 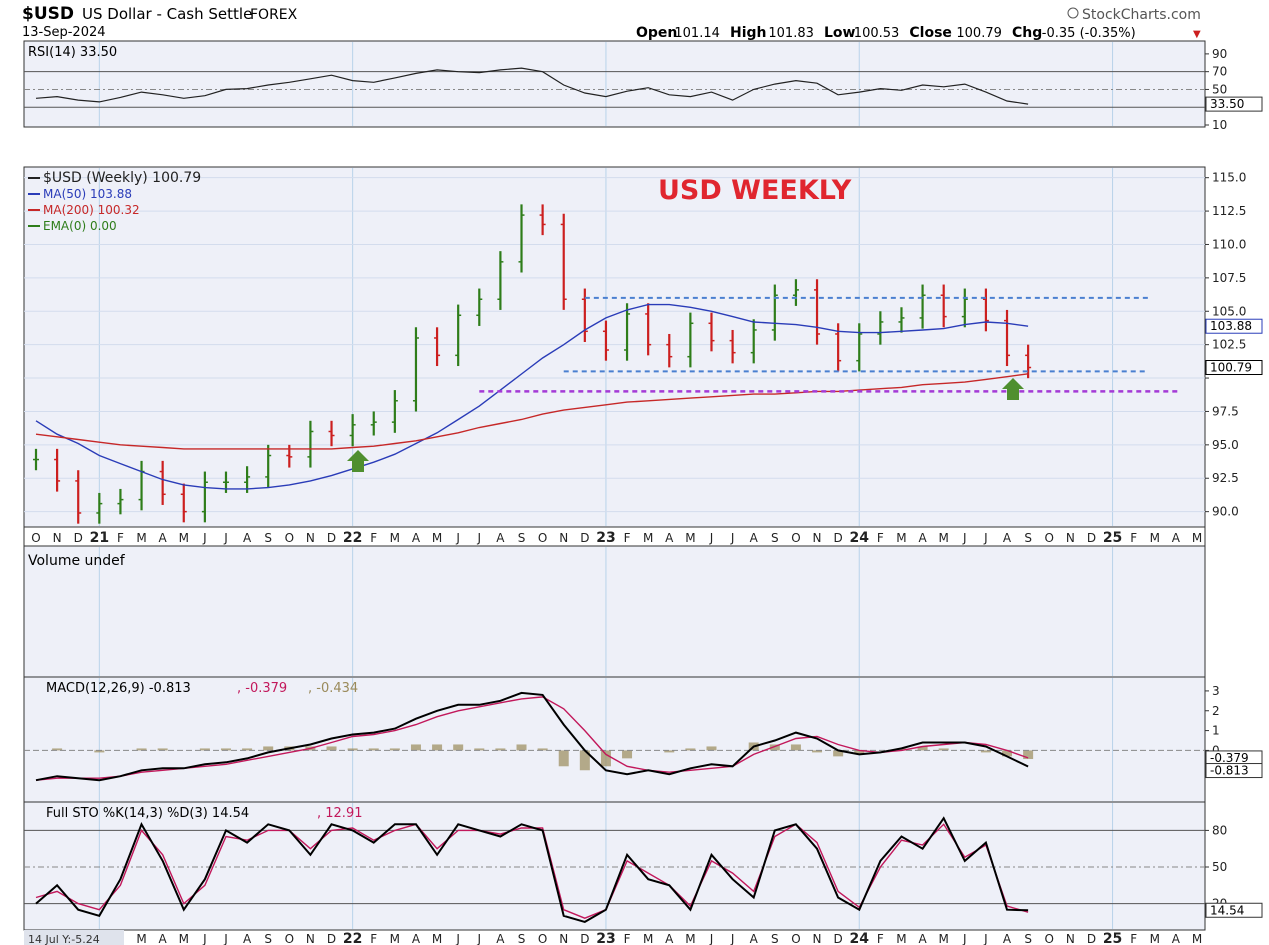 I want to click on arrow-up-icon, so click(x=358, y=461).